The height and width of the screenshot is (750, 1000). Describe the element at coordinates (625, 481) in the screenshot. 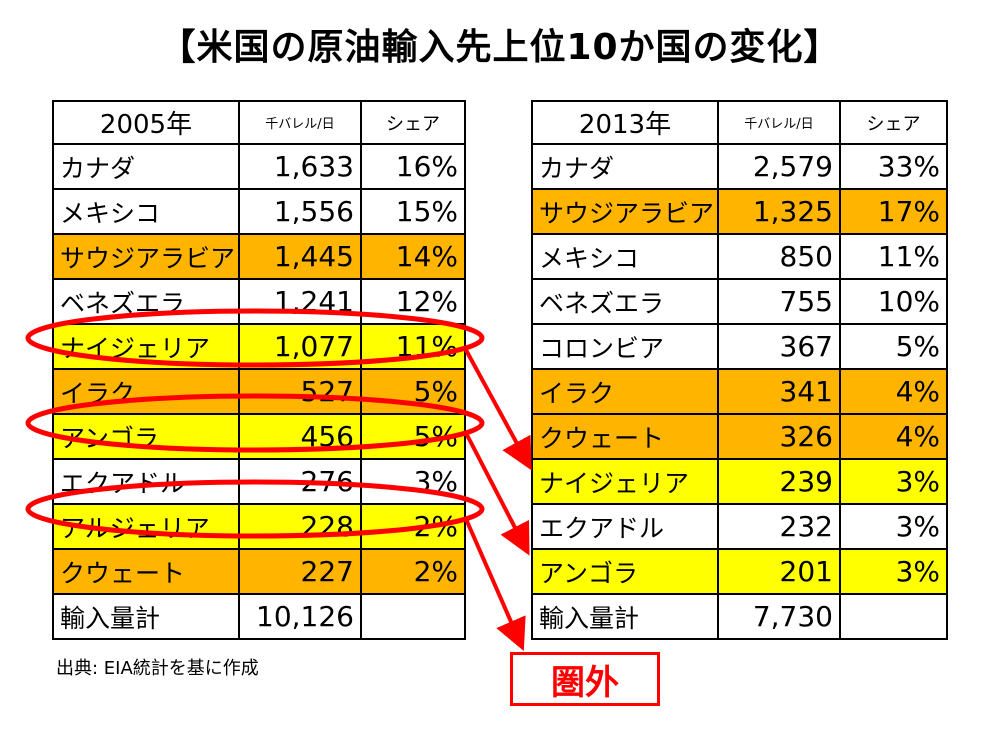

I see `country-name: ナイジェリア` at that location.